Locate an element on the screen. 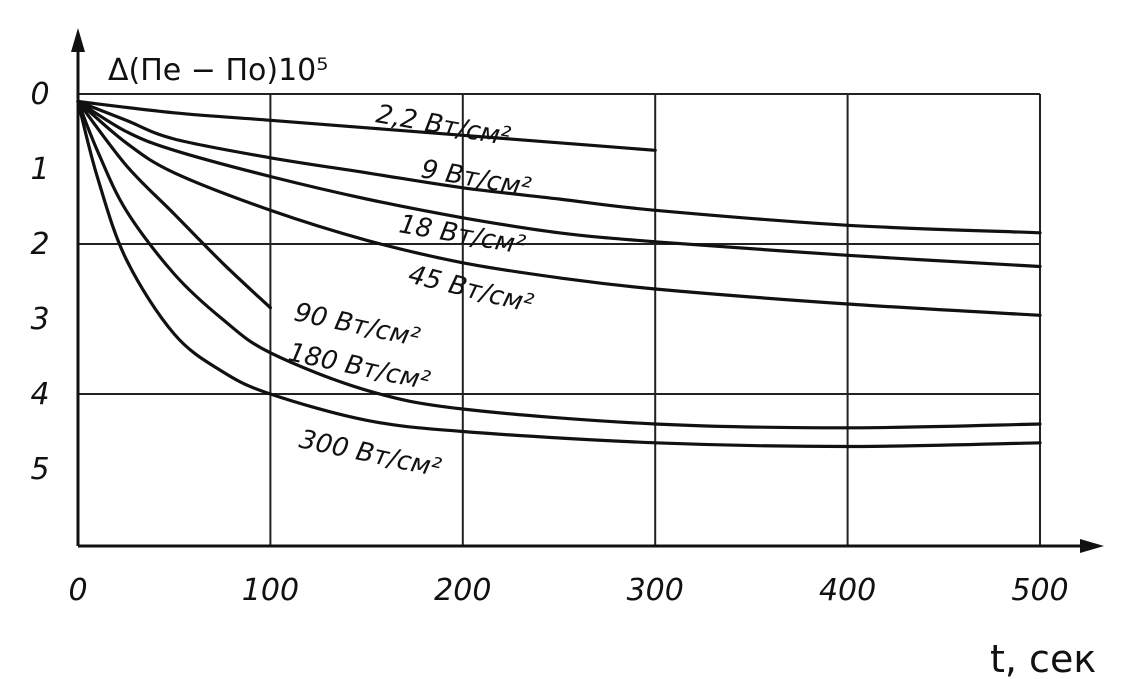 Image resolution: width=1140 pixels, height=679 pixels. y-tick-label: 5 is located at coordinates (39, 469).